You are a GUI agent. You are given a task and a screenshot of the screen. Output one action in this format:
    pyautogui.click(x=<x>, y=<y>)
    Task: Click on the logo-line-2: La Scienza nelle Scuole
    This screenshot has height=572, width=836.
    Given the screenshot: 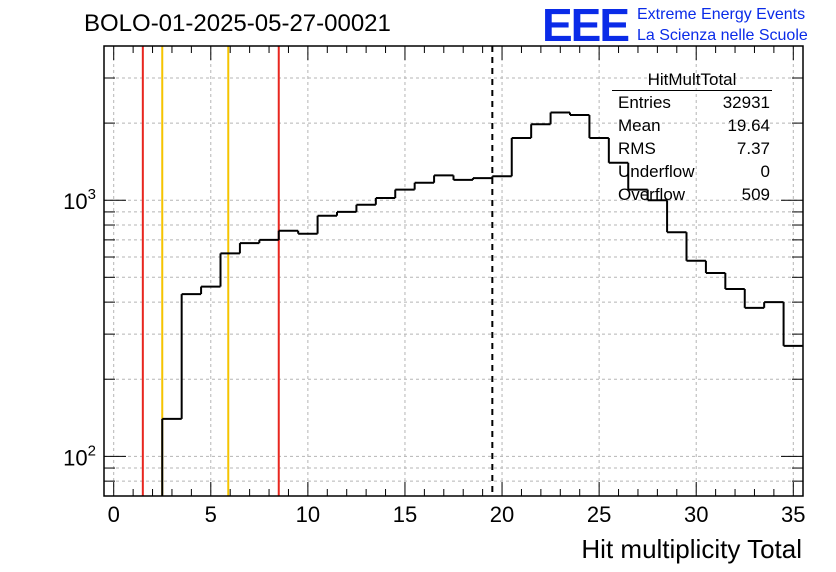 What is the action you would take?
    pyautogui.click(x=722, y=35)
    